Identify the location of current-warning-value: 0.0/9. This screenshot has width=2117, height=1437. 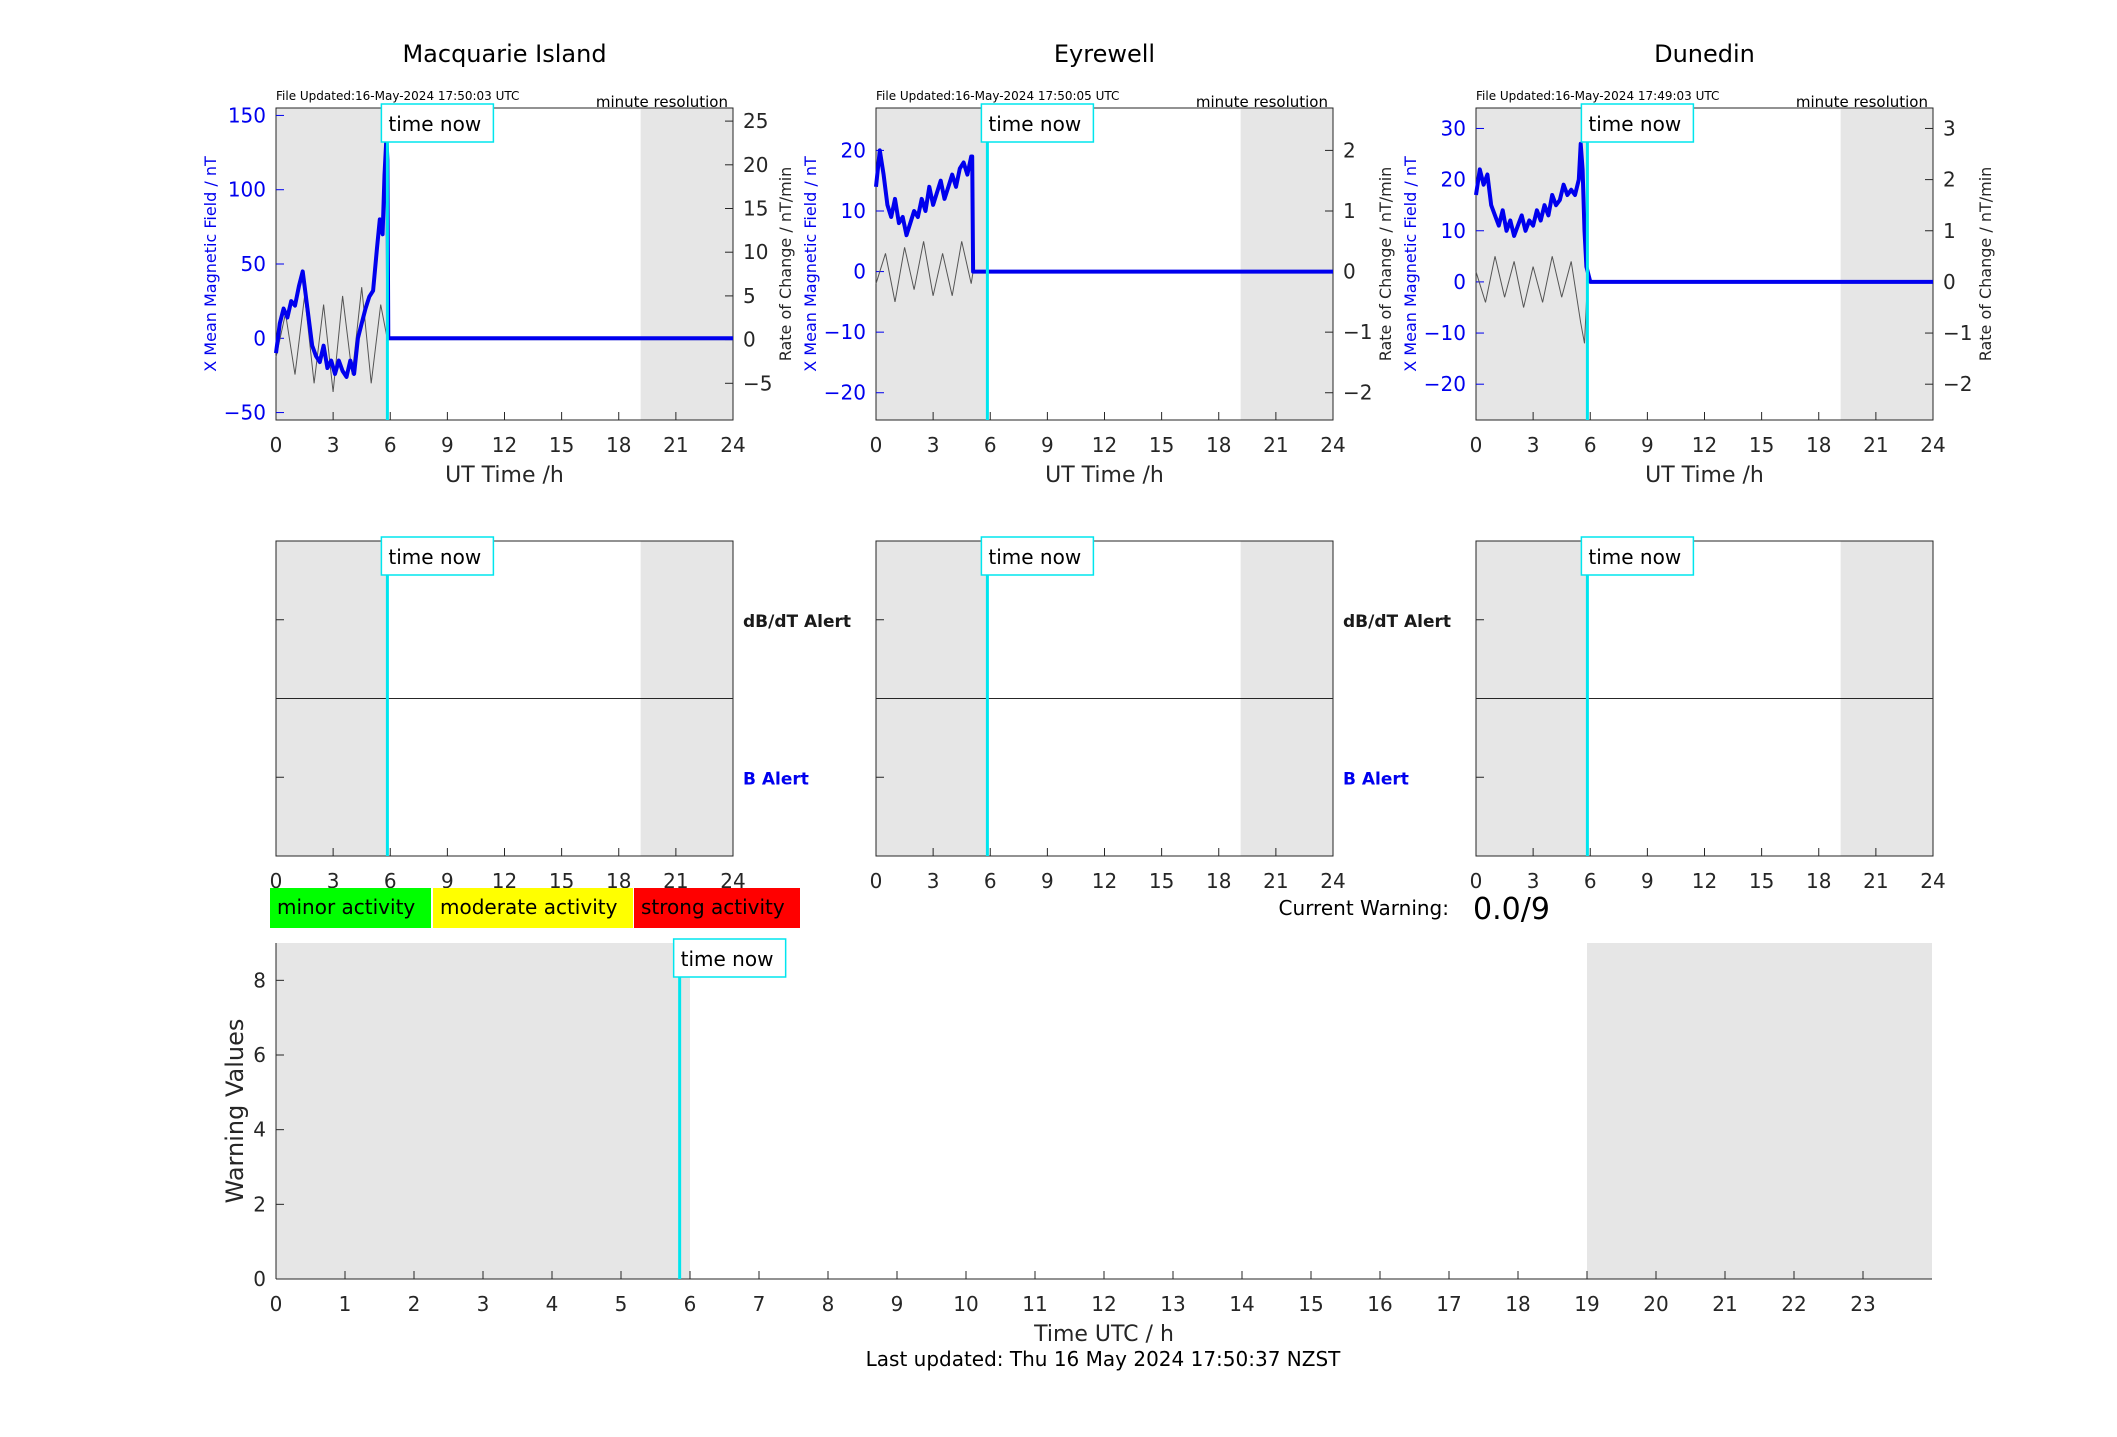
(1511, 909).